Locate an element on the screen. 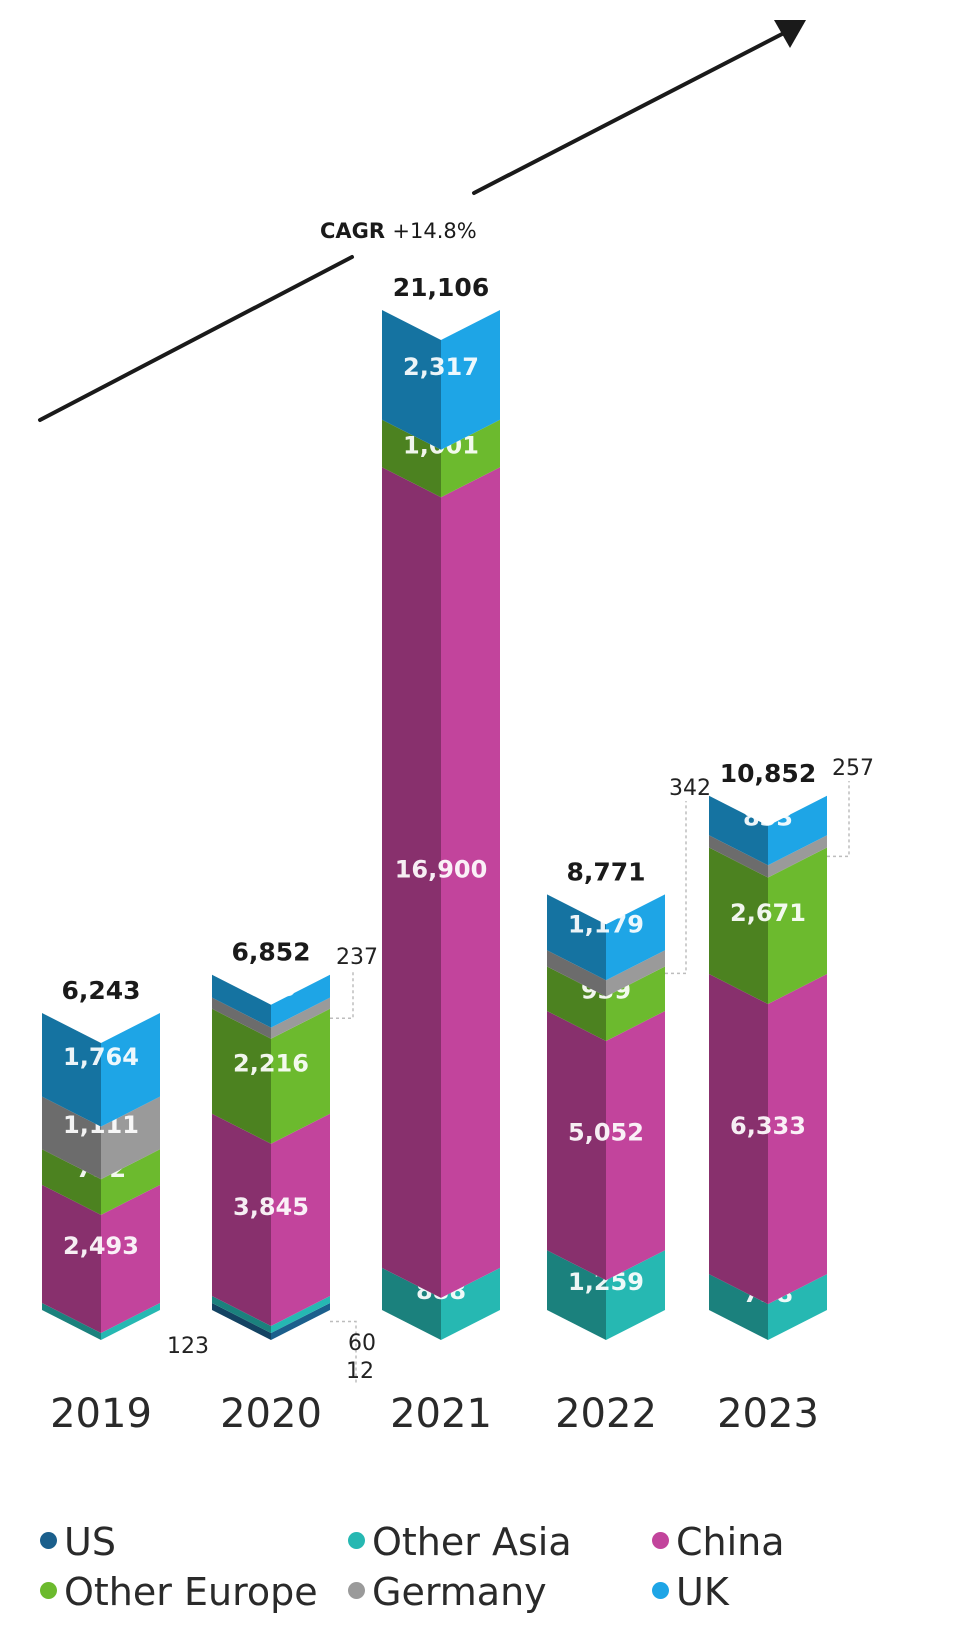  bar-2023-china-right-face is located at coordinates (797, 1139).